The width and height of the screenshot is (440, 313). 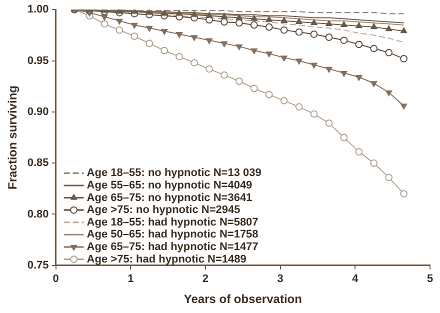 What do you see at coordinates (174, 173) in the screenshot?
I see `legend-label: Age 18–55: no hypnotic N=13 039` at bounding box center [174, 173].